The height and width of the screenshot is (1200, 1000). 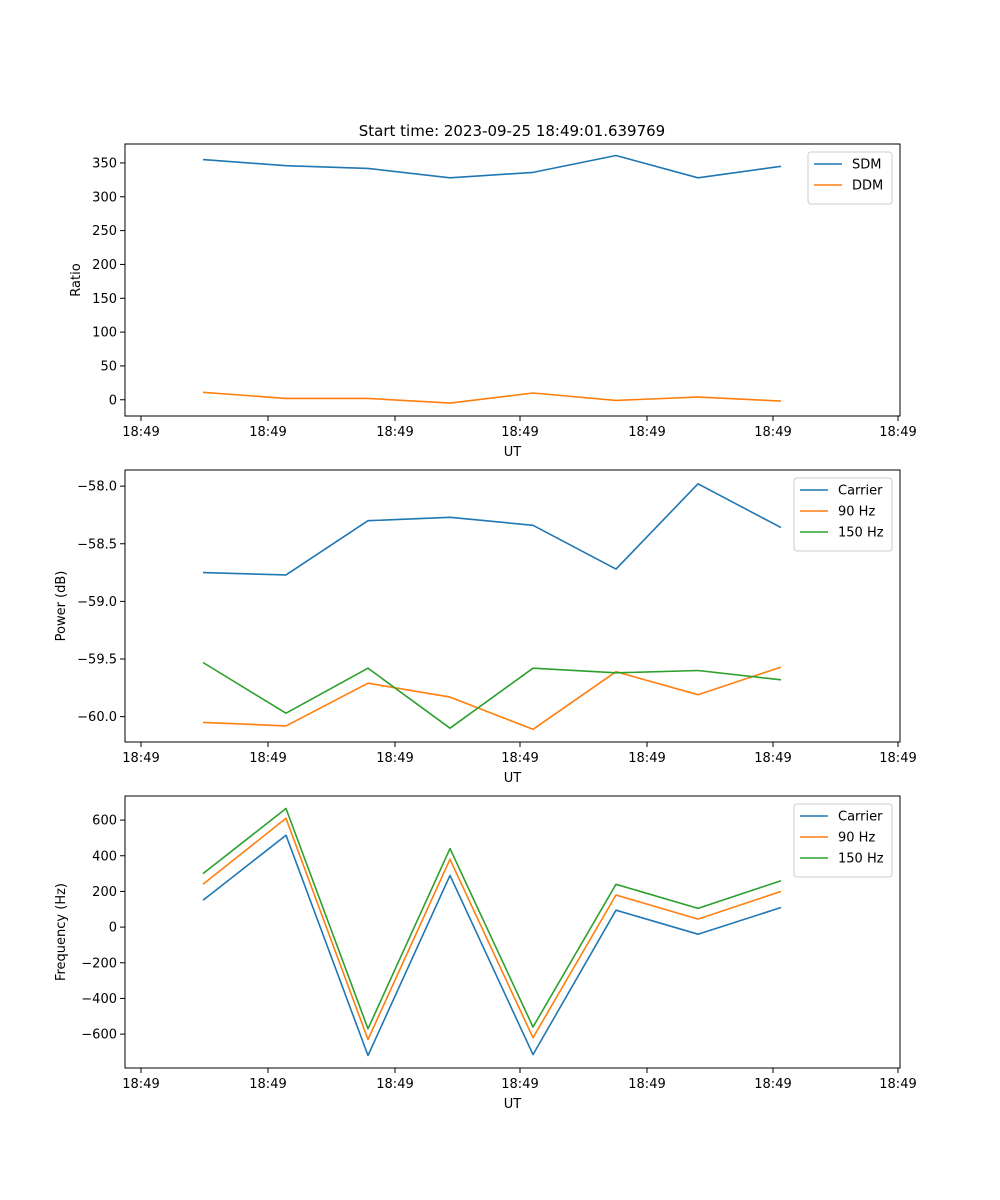 I want to click on y-tick-label: −58.0, so click(x=97, y=487).